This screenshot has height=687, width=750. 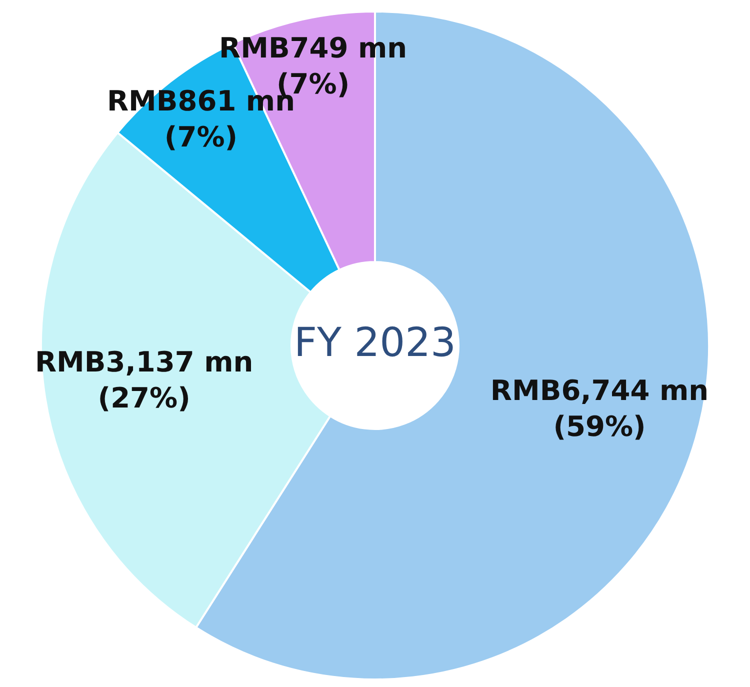 I want to click on data-label: RMB6,744 mn (59%), so click(x=599, y=409).